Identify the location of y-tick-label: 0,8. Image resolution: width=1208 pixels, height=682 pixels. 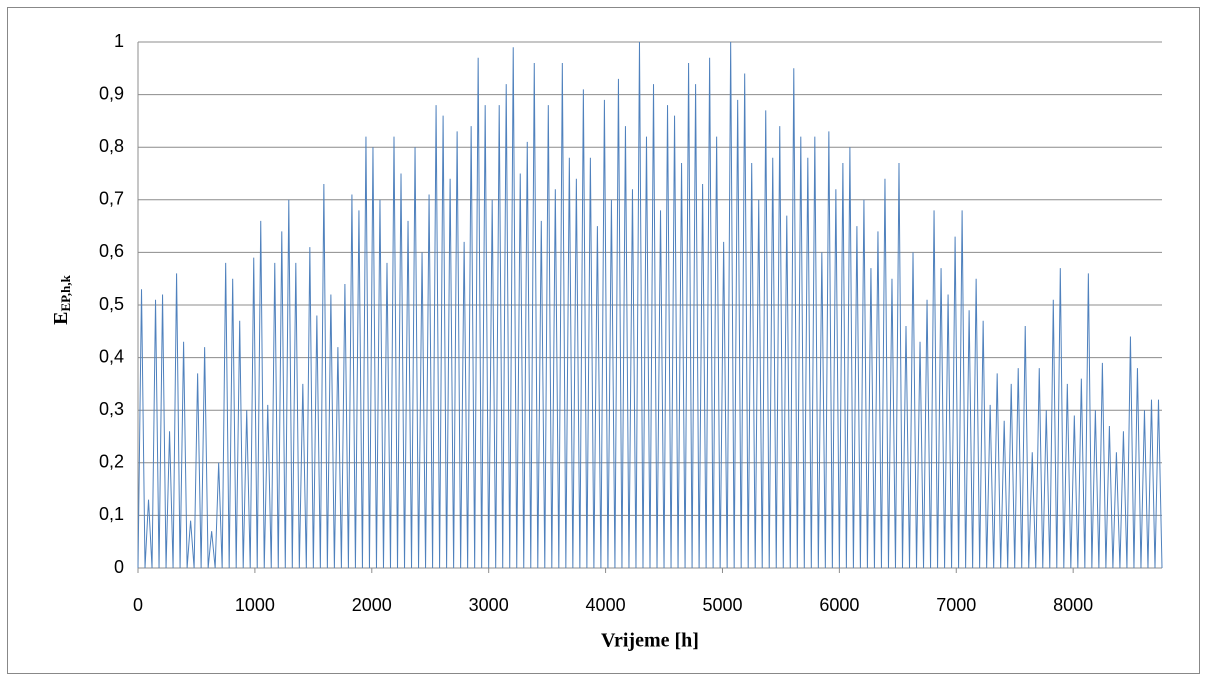
(111, 146).